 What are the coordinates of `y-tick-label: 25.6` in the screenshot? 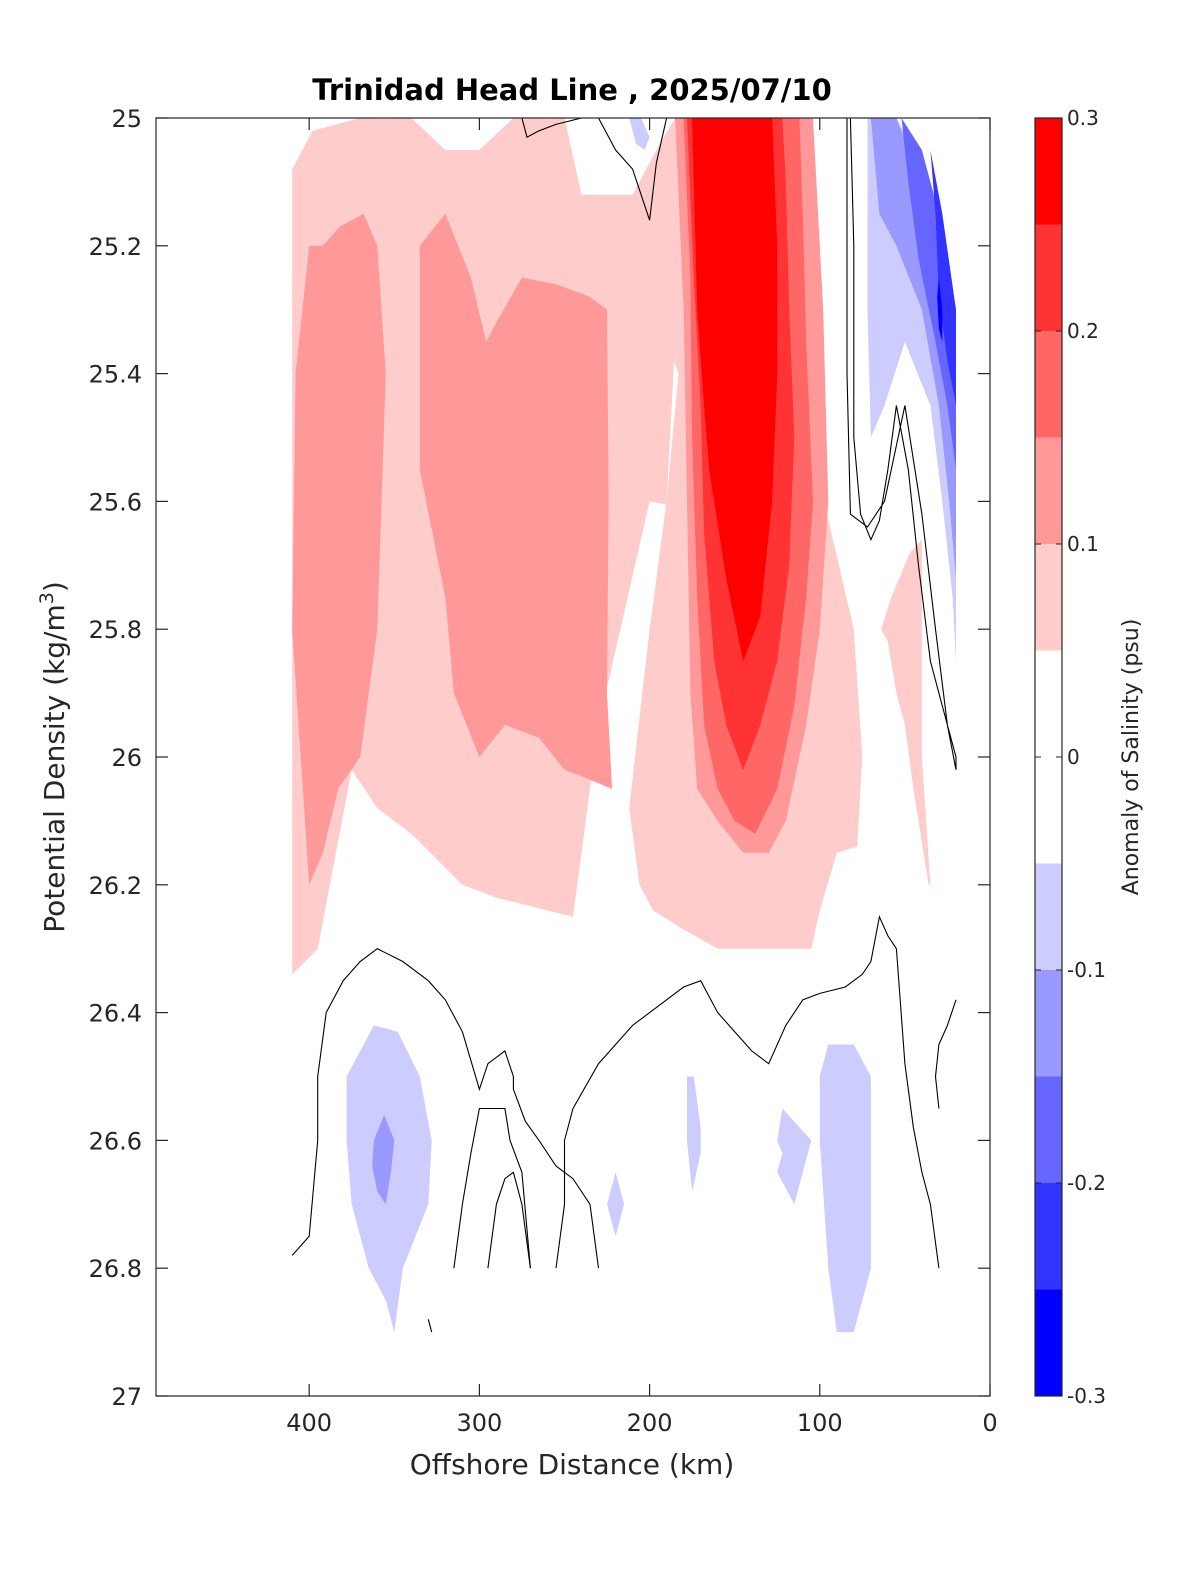 It's located at (115, 502).